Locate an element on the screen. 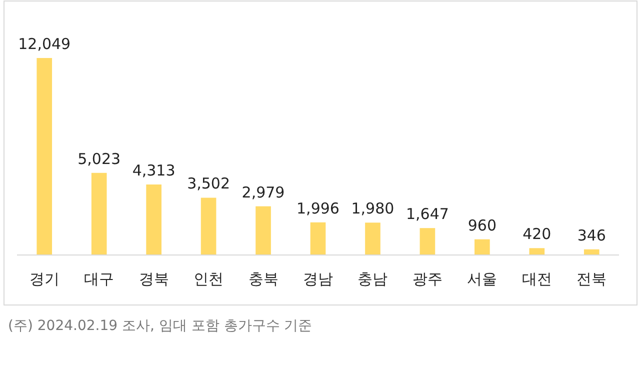 This screenshot has width=642, height=366. data-label: 1,647 is located at coordinates (427, 214).